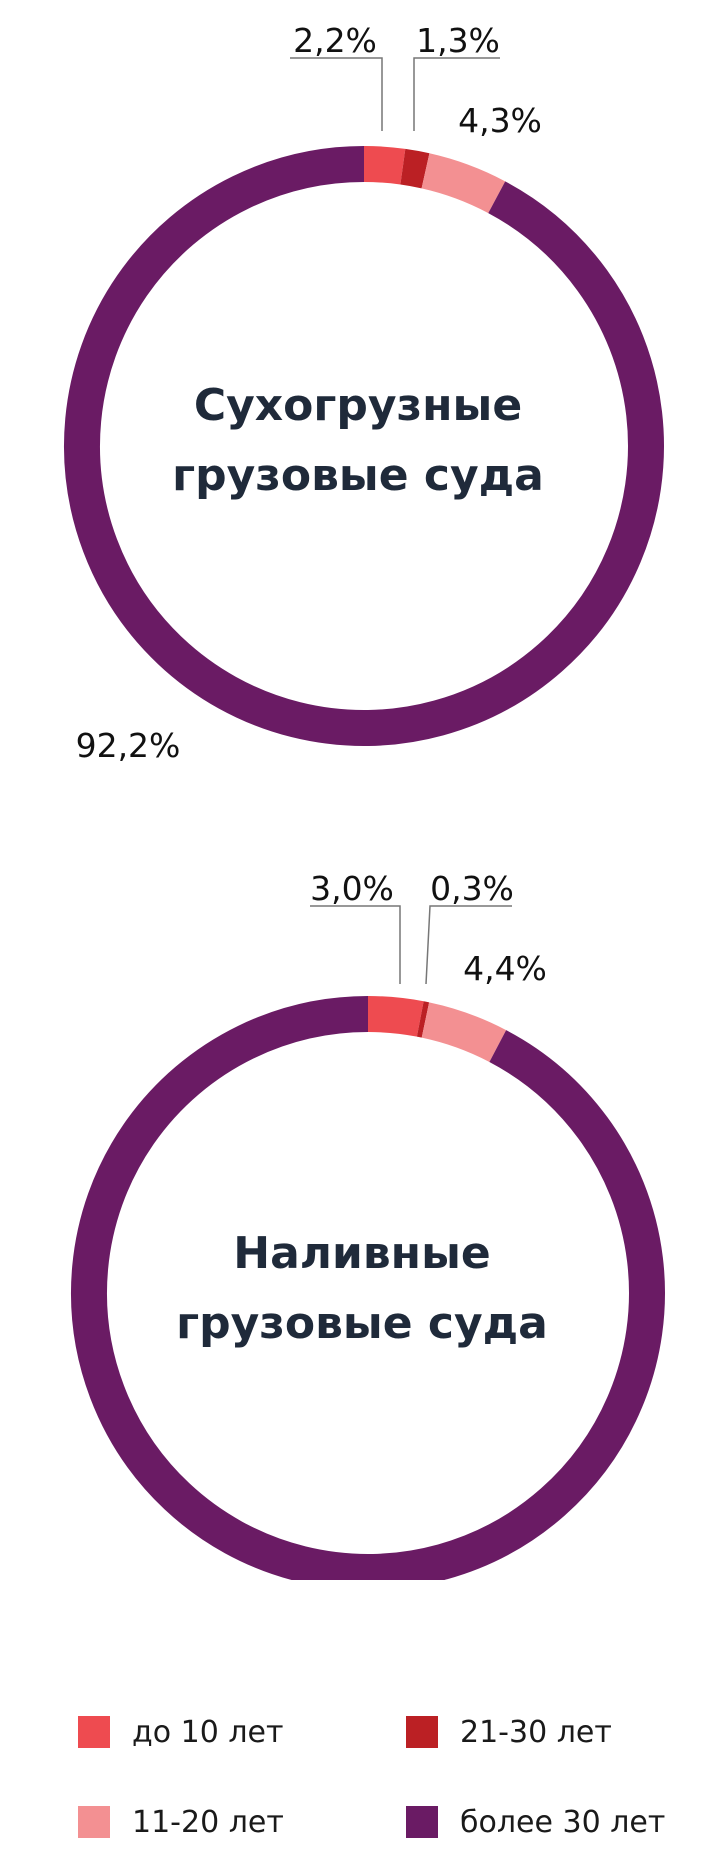 This screenshot has height=1864, width=720. I want to click on data-label-11-20: 4,4%, so click(505, 968).